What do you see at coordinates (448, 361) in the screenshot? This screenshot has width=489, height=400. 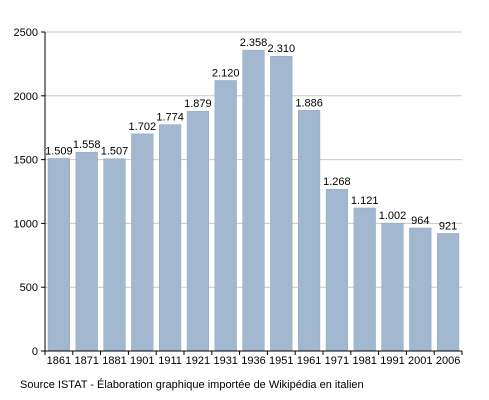 I see `x-tick-label: 2006` at bounding box center [448, 361].